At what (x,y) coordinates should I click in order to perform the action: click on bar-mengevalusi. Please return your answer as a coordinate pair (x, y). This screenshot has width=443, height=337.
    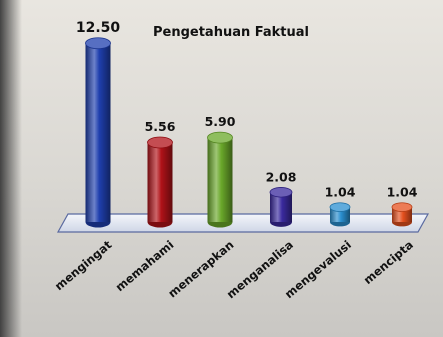
    Looking at the image, I should click on (340, 214).